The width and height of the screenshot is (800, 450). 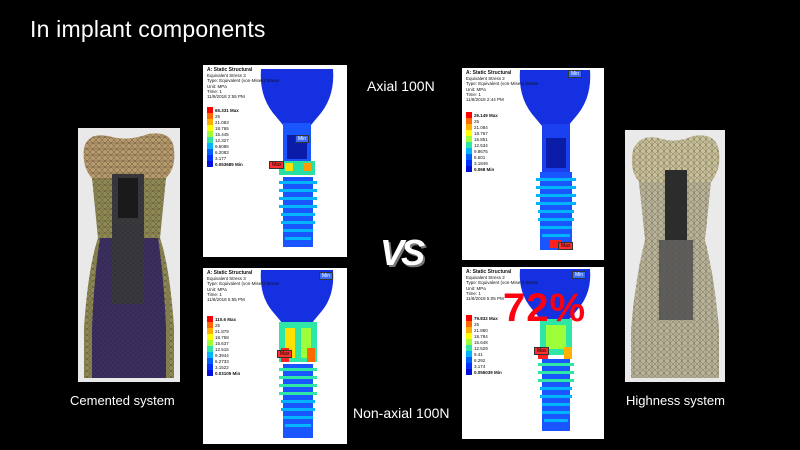 I want to click on legend-row: 3.174, so click(x=486, y=366).